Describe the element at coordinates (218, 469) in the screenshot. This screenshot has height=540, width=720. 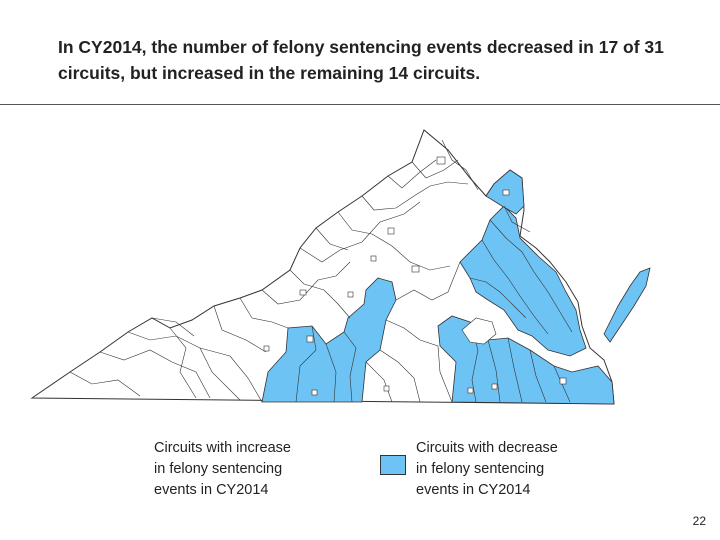
I see `legend-increase-line-2: in felony sentencing` at that location.